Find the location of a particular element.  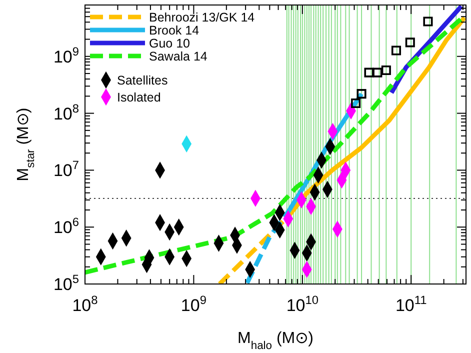

y-tick-label: 10$^{8}$ is located at coordinates (66, 112).